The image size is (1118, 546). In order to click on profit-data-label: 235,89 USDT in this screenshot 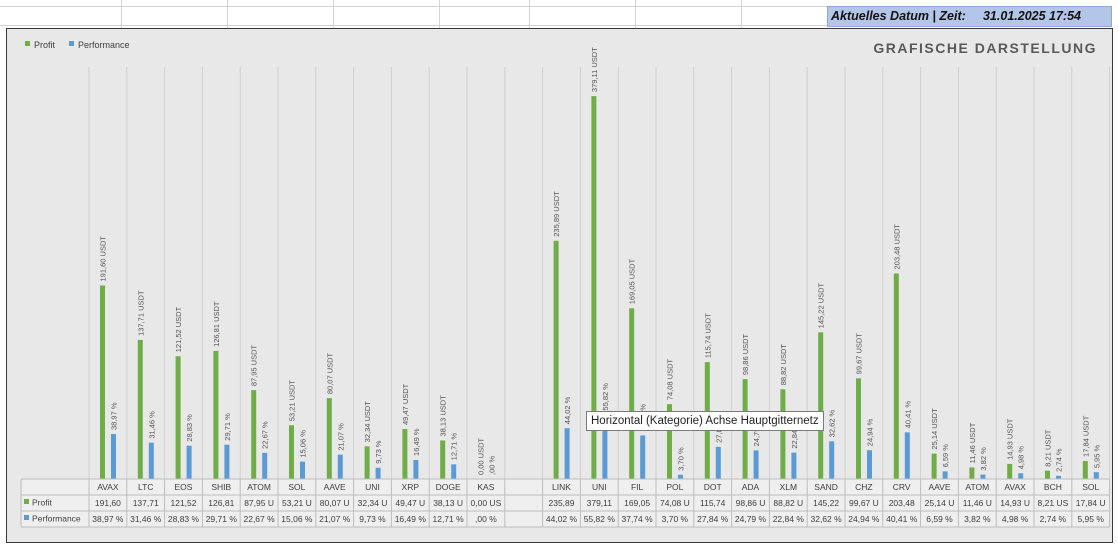, I will do `click(556, 214)`.